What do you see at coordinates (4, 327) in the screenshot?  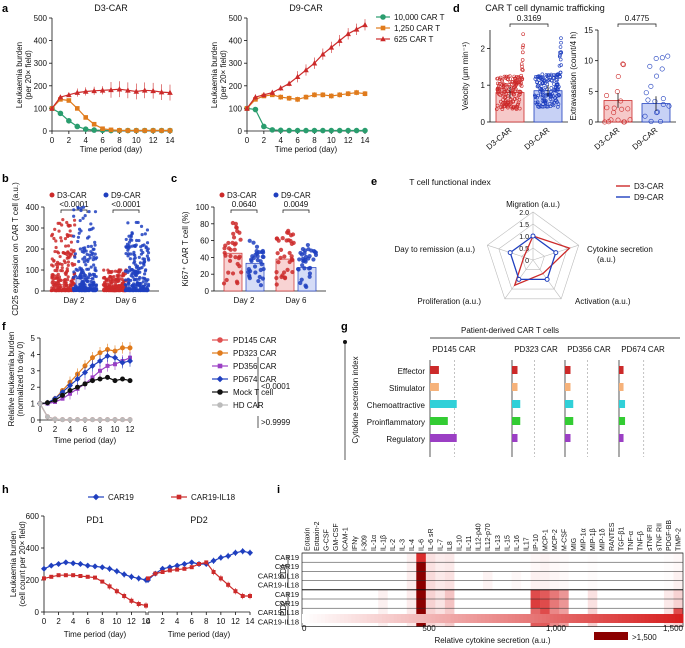 I see `panel-label-f: f` at bounding box center [4, 327].